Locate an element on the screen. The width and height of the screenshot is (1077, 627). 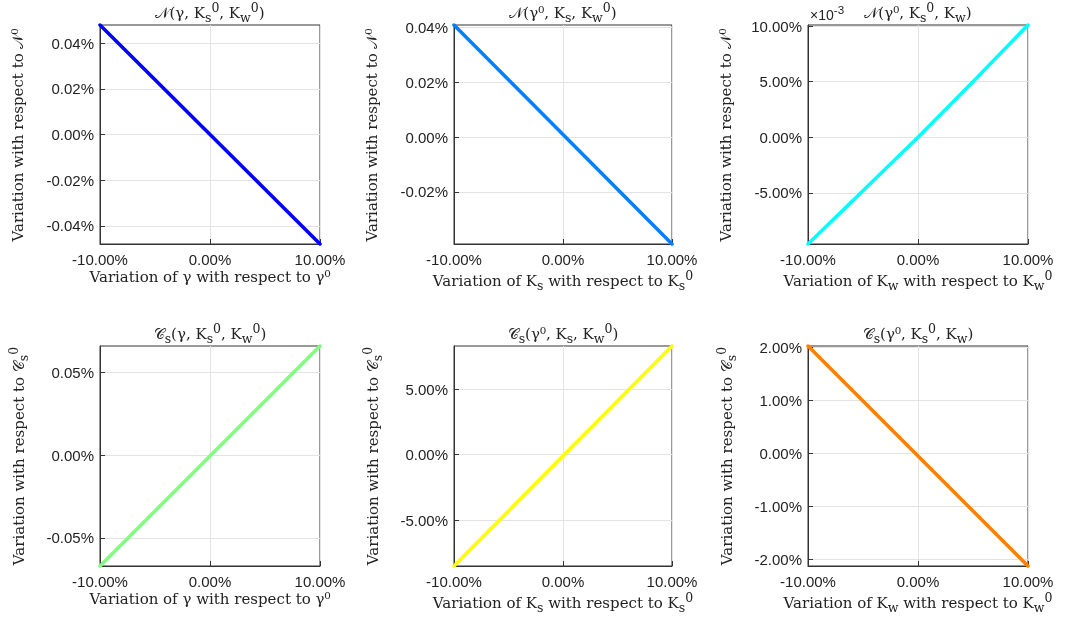
y-tick-label: -0.04% is located at coordinates (70, 226).